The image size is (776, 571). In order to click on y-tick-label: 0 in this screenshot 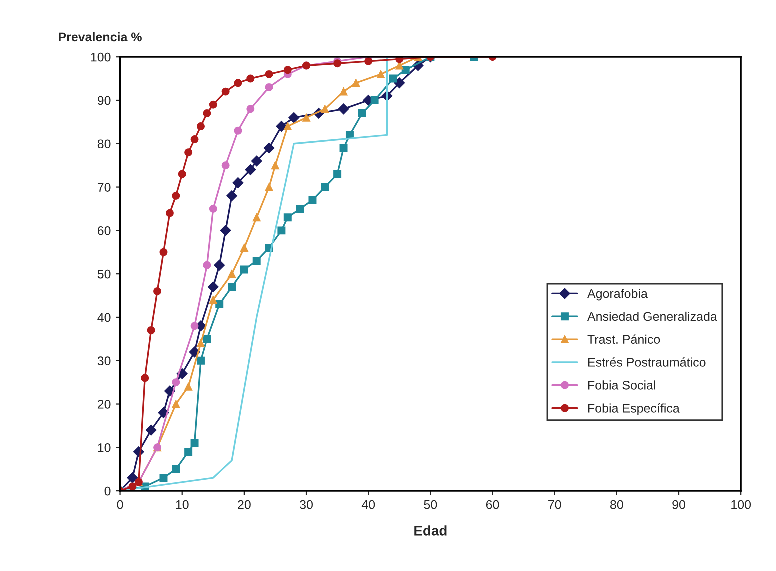, I will do `click(107, 491)`.